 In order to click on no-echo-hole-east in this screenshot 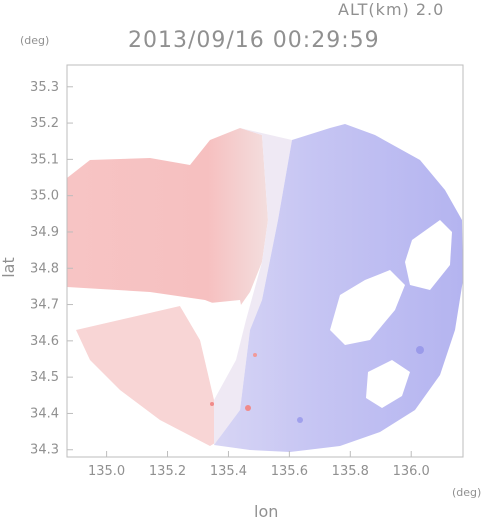, I will do `click(367, 307)`.